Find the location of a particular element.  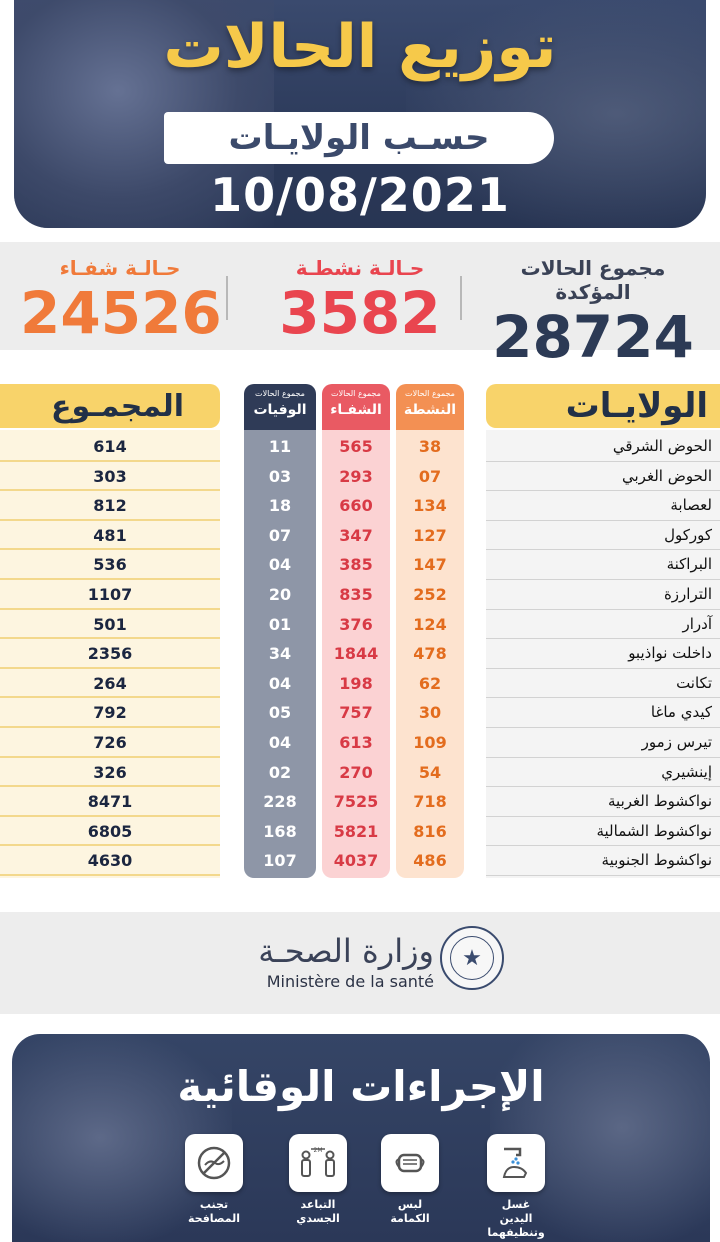

recovered-cases-cell: 293 is located at coordinates (356, 476).